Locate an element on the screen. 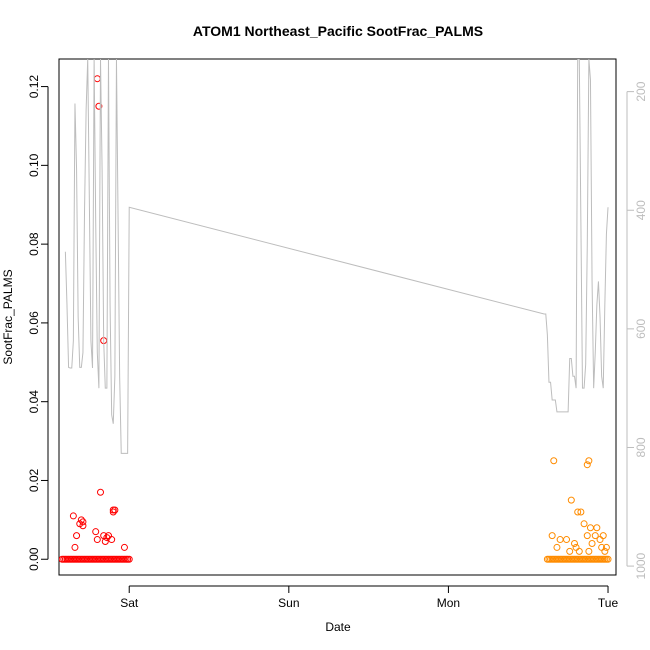  x-tick-label-2: Mon is located at coordinates (448, 603).